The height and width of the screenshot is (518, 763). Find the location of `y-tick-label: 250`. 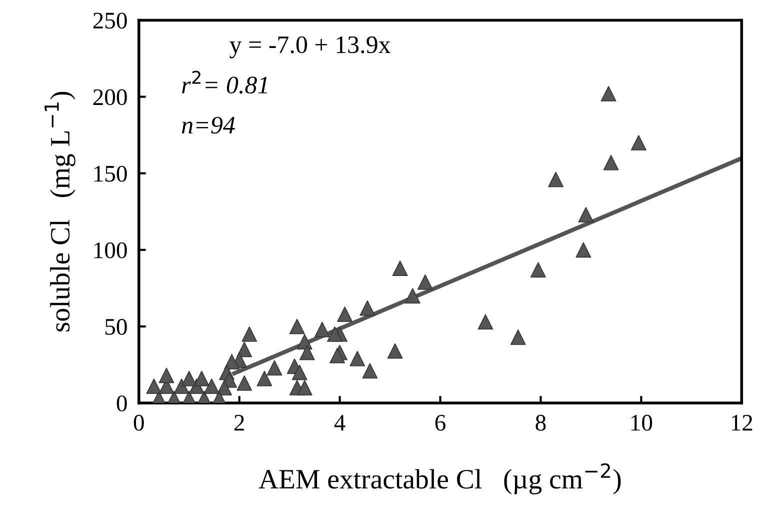

y-tick-label: 250 is located at coordinates (110, 20).